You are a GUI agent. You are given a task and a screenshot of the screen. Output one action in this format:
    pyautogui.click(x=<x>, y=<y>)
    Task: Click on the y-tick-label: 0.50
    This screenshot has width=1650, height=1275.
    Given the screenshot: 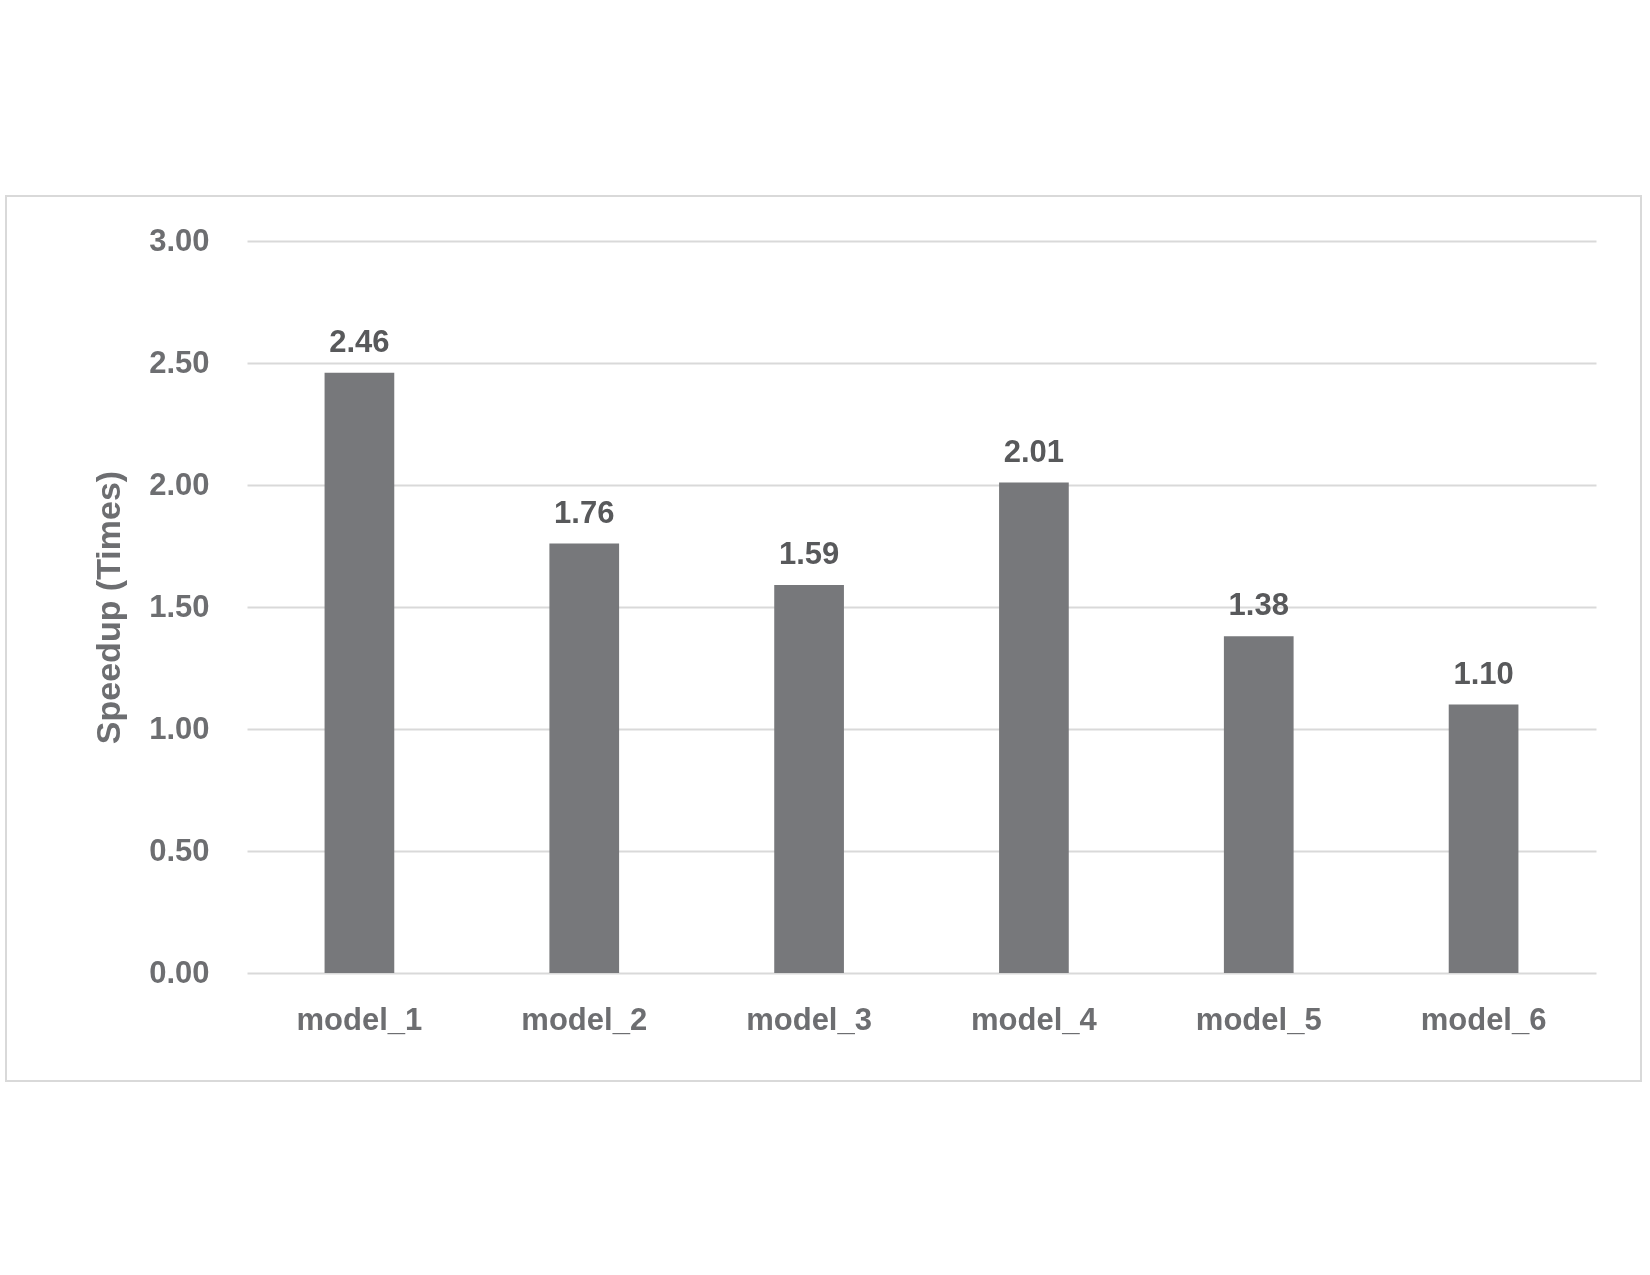 What is the action you would take?
    pyautogui.click(x=179, y=850)
    